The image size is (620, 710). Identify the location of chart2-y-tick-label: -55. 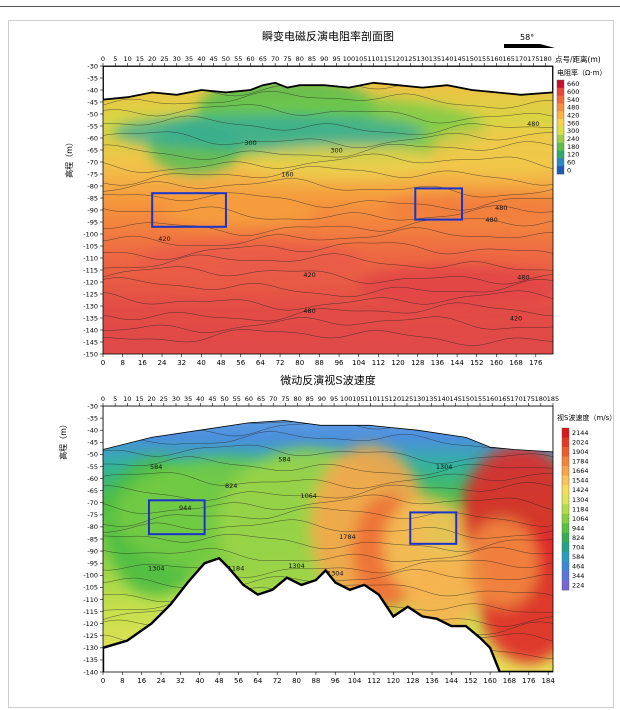
(92, 467).